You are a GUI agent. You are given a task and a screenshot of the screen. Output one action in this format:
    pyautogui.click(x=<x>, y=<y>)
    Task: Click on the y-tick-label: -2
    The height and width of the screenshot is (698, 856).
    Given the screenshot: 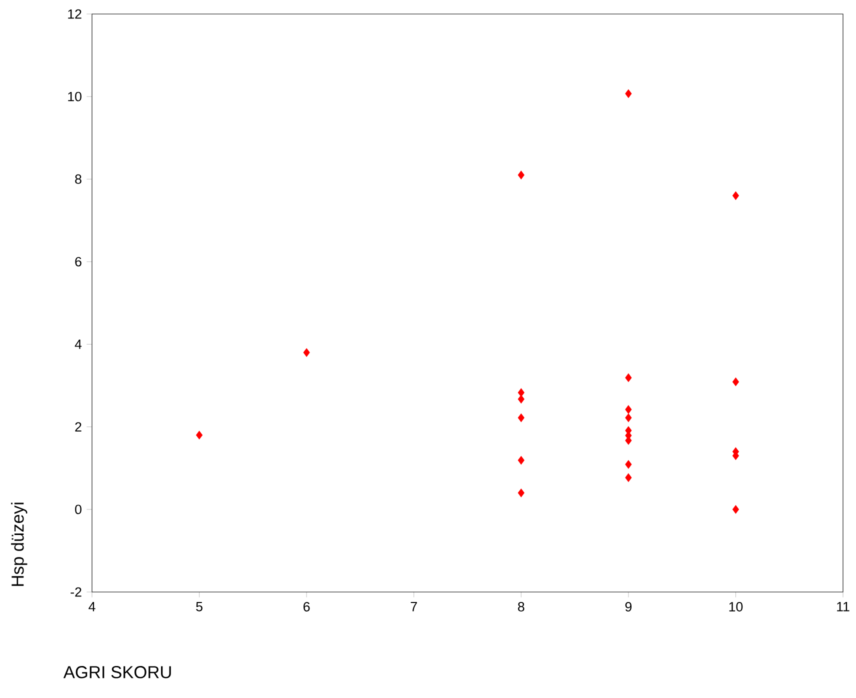 What is the action you would take?
    pyautogui.click(x=76, y=592)
    